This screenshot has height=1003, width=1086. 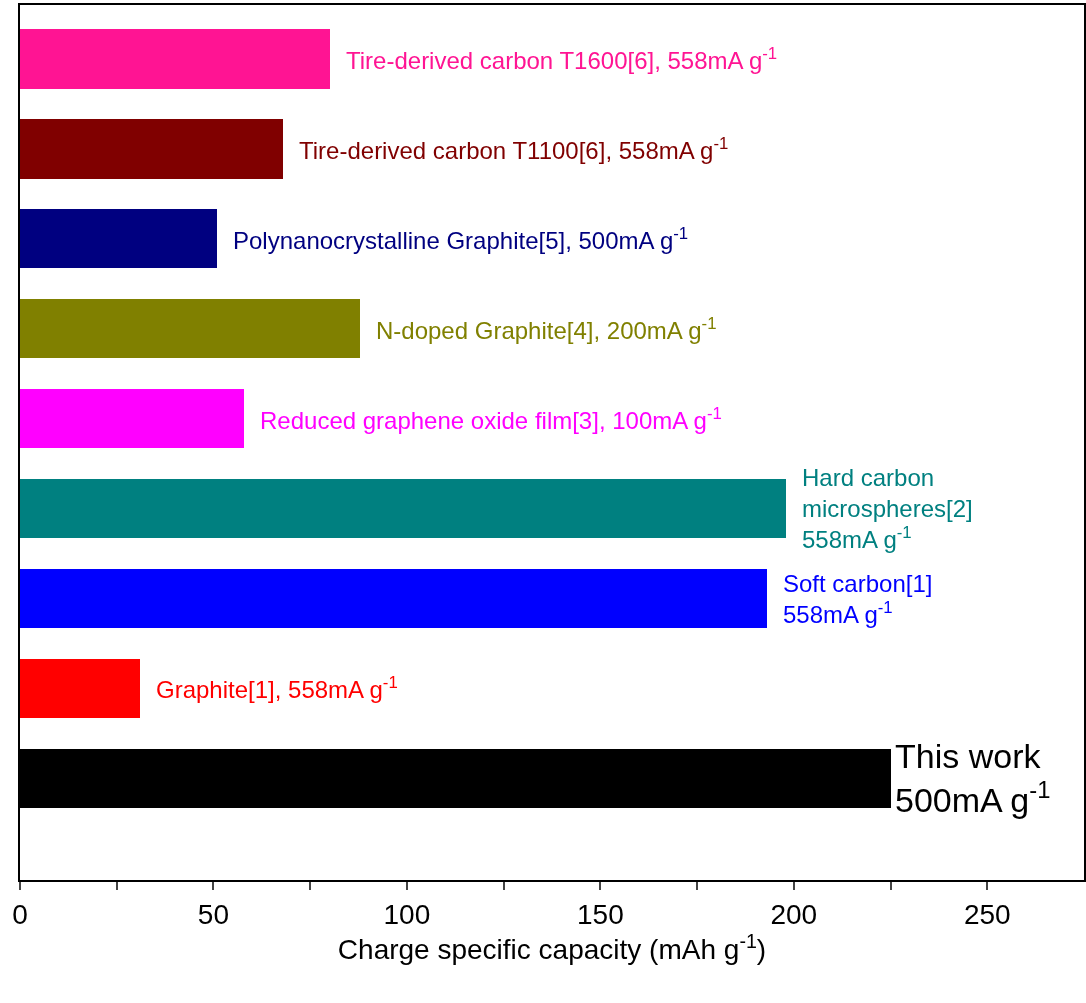 I want to click on series-label: Tire-derived carbon T1600[6], 558mA g$^{-1}$, so click(x=562, y=59).